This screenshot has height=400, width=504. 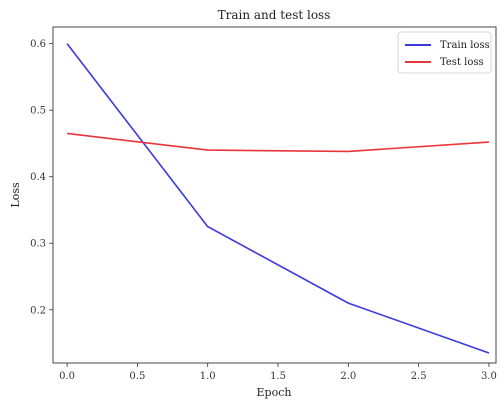 What do you see at coordinates (274, 15) in the screenshot?
I see `chart-title: Train and test loss` at bounding box center [274, 15].